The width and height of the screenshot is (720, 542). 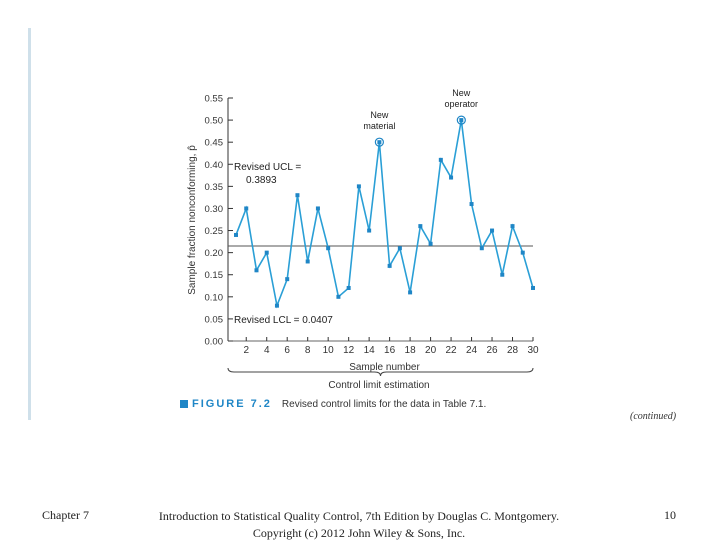 What do you see at coordinates (214, 143) in the screenshot?
I see `y-tick-label: 0.45` at bounding box center [214, 143].